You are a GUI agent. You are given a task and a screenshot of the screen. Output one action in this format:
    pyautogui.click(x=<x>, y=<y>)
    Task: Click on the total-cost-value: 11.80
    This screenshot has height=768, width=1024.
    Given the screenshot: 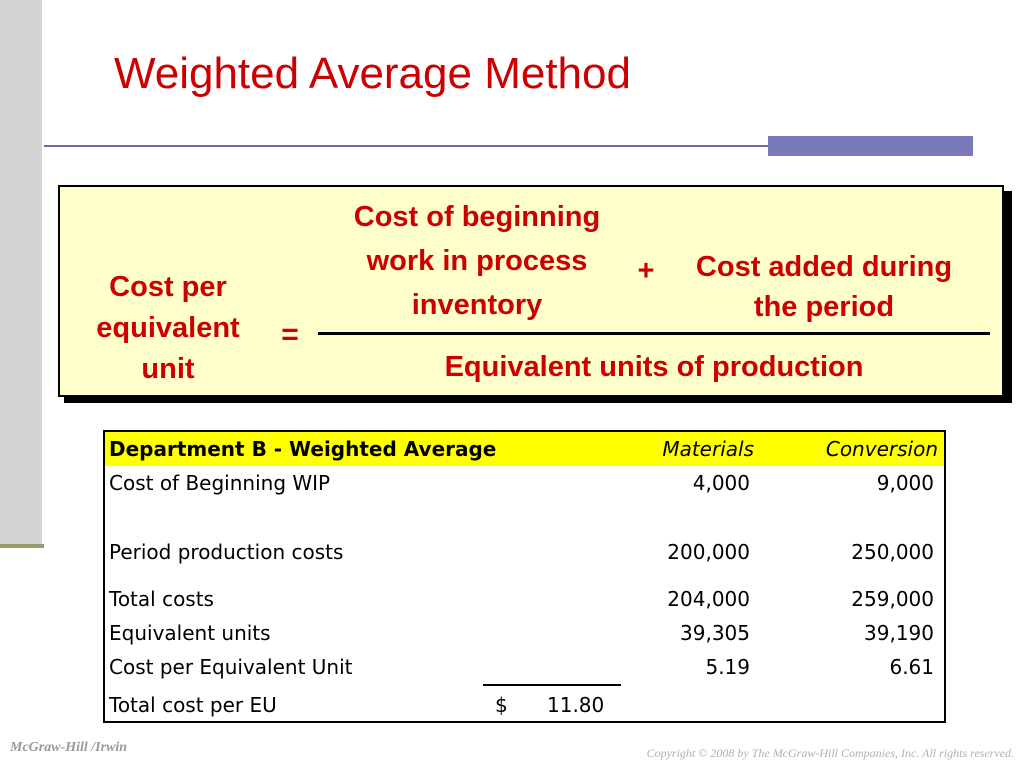 What is the action you would take?
    pyautogui.click(x=576, y=705)
    